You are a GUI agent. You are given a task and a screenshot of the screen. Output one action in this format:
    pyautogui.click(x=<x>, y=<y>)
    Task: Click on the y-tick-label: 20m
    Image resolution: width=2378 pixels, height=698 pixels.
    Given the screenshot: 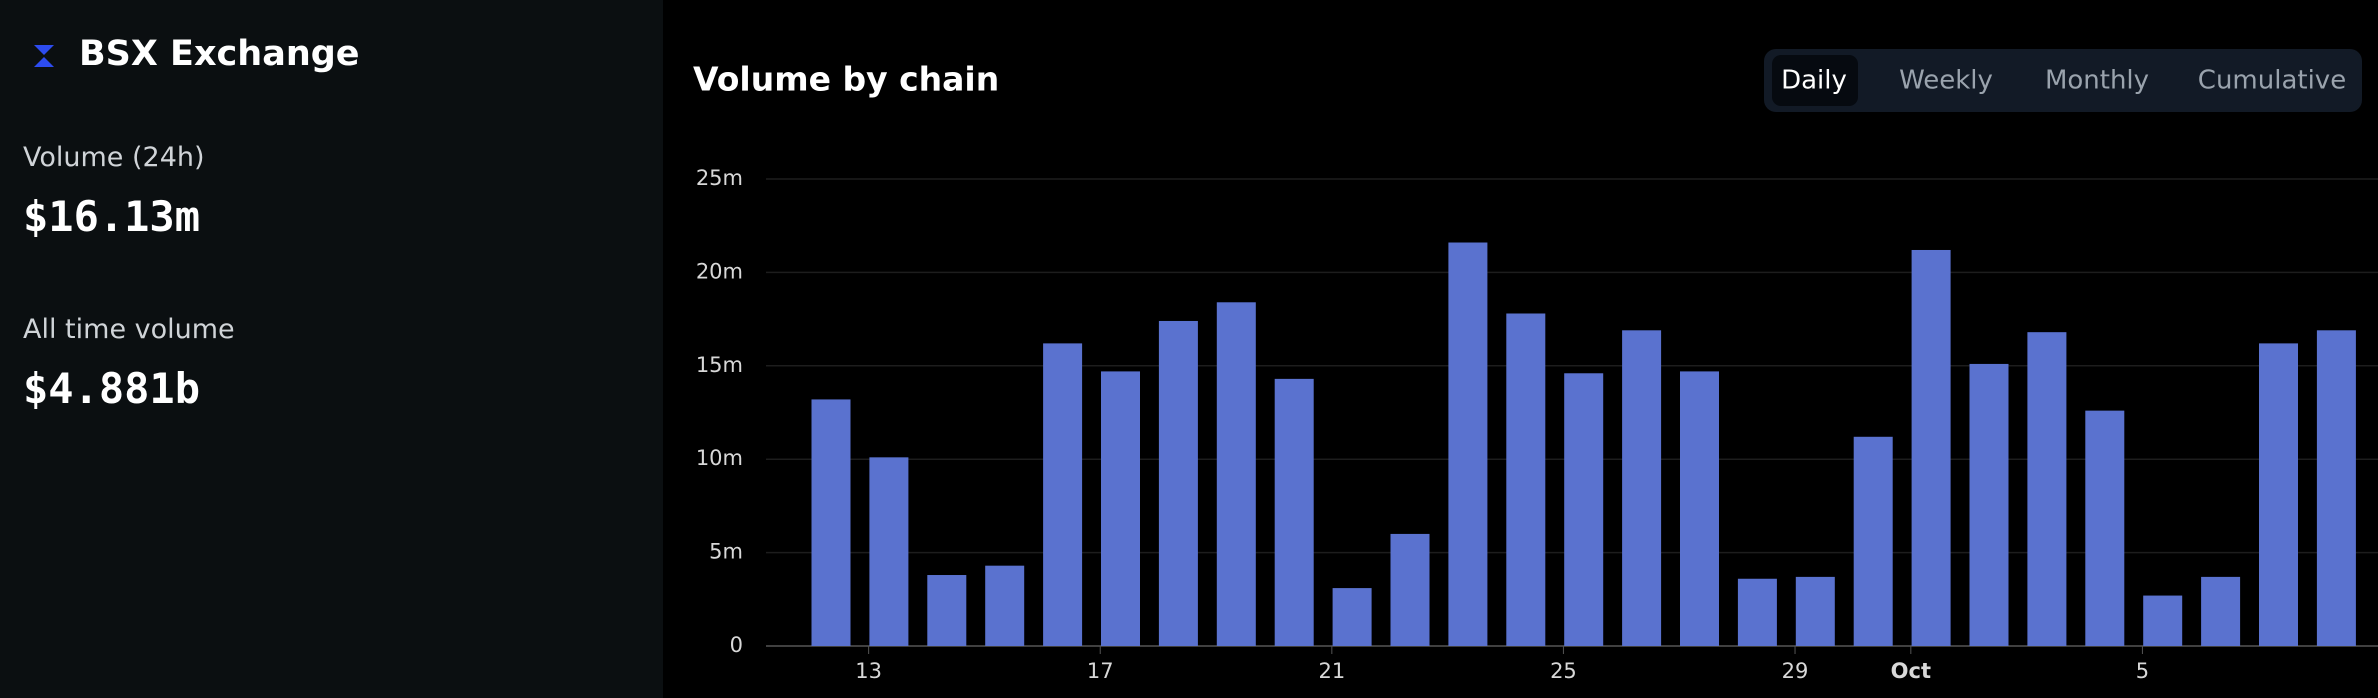 What is the action you would take?
    pyautogui.click(x=719, y=271)
    